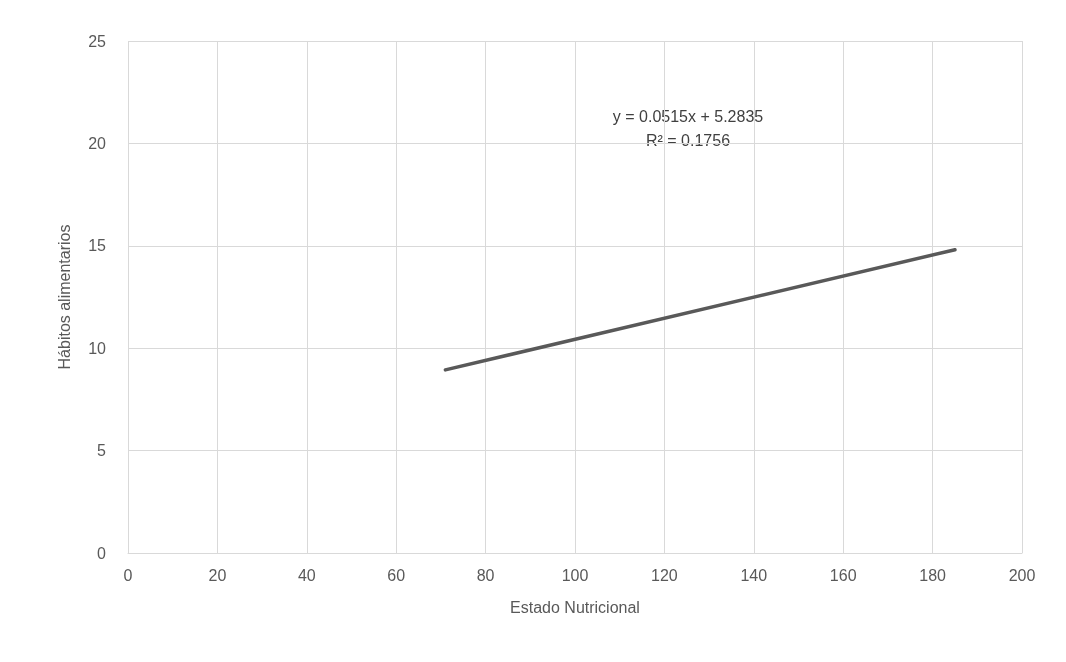  Describe the element at coordinates (688, 116) in the screenshot. I see `annotation: y = 0.0515x + 5.2835` at that location.